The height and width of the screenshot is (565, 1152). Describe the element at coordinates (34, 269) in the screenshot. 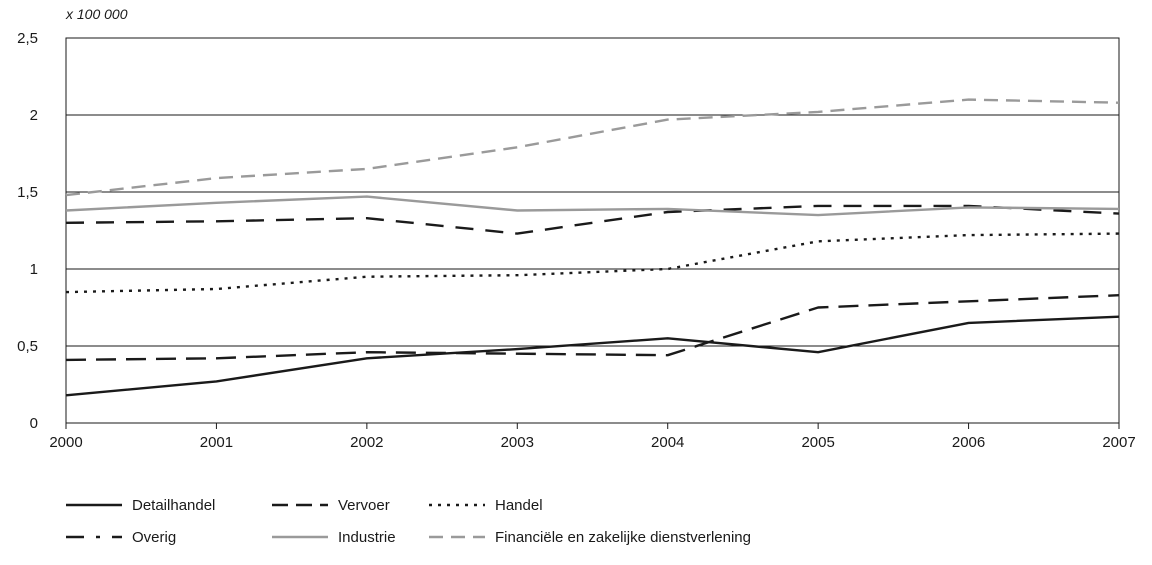

I see `y-tick-label: 1` at that location.